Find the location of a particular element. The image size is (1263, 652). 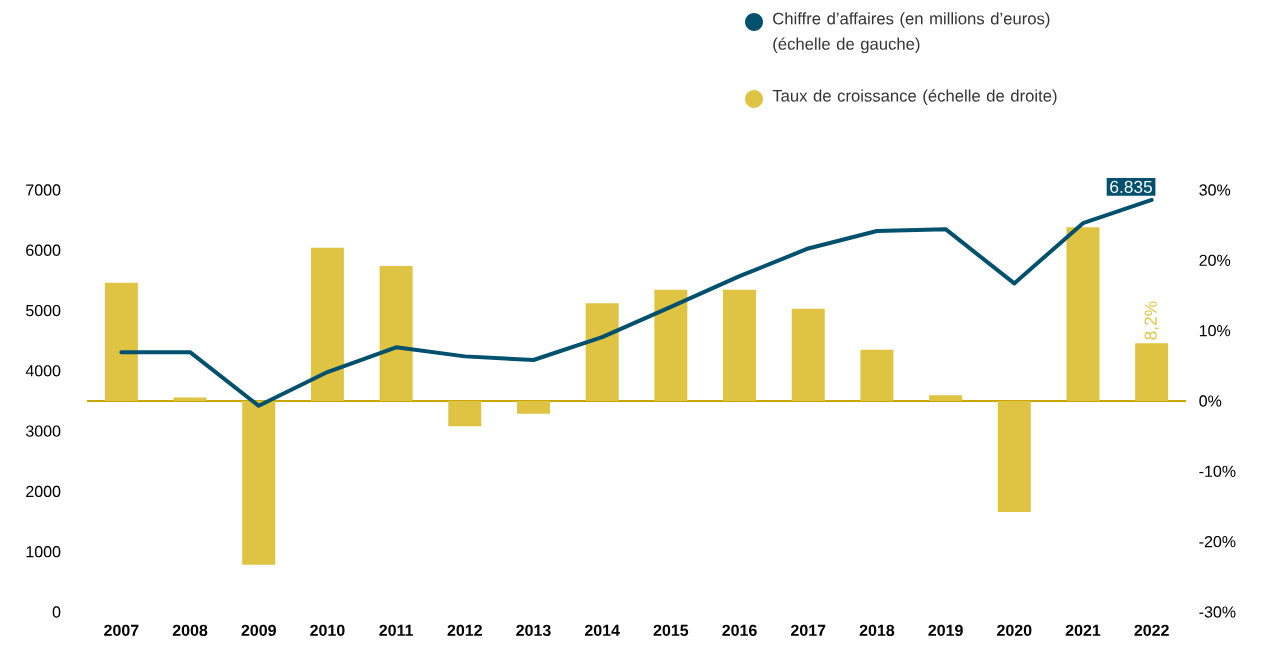

x-tick-label: 2014 is located at coordinates (602, 630).